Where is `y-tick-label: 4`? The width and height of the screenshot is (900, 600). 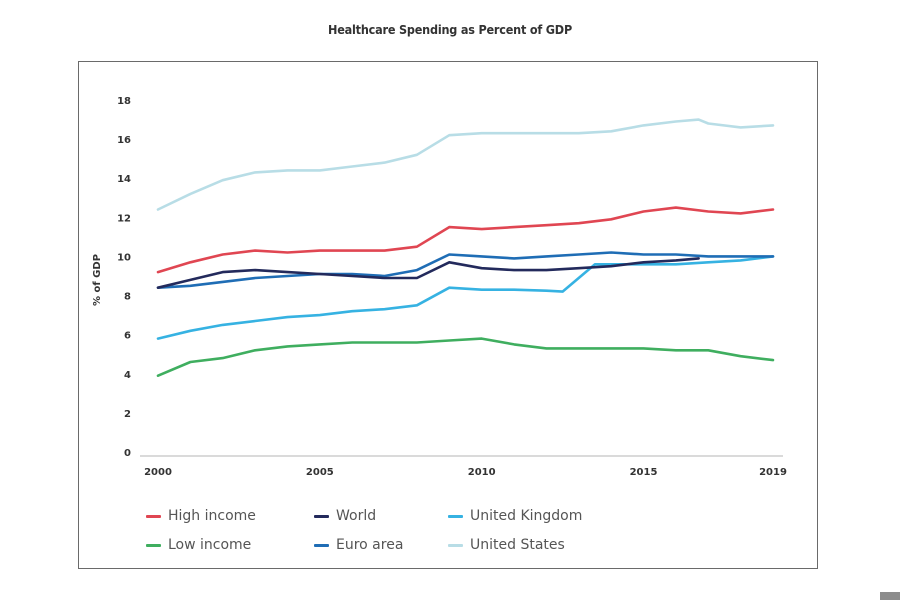 y-tick-label: 4 is located at coordinates (127, 375).